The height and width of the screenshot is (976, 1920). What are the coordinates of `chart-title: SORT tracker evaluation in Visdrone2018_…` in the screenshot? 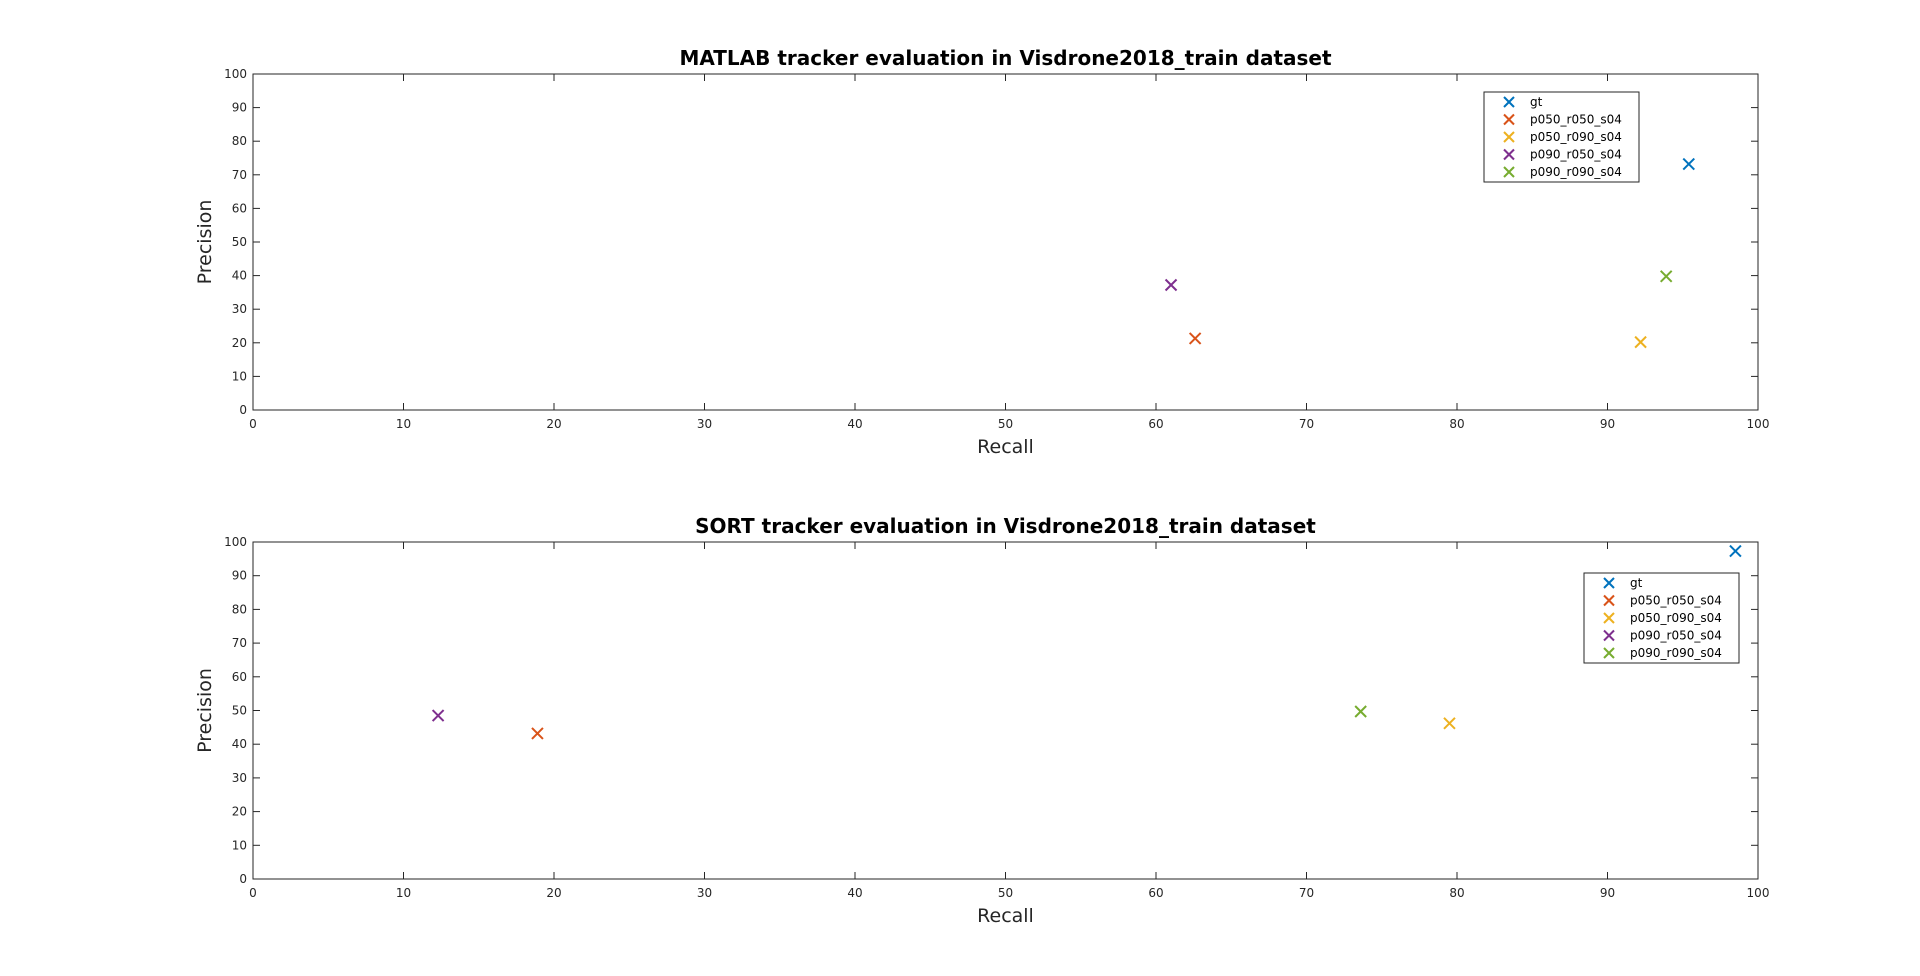 It's located at (1005, 526).